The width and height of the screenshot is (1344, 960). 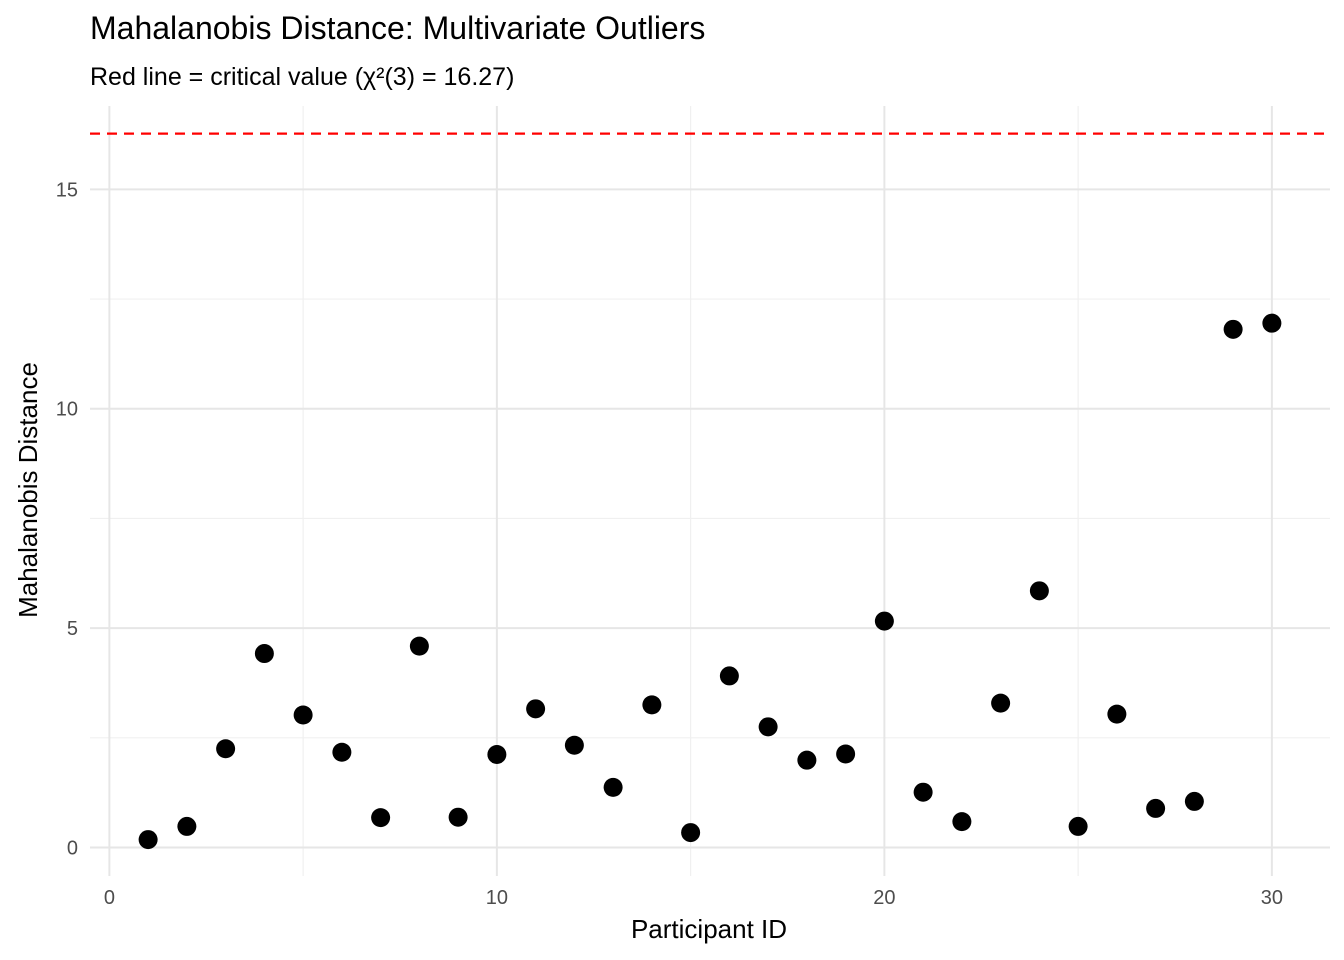 I want to click on x-tick-label: 0, so click(x=109, y=898).